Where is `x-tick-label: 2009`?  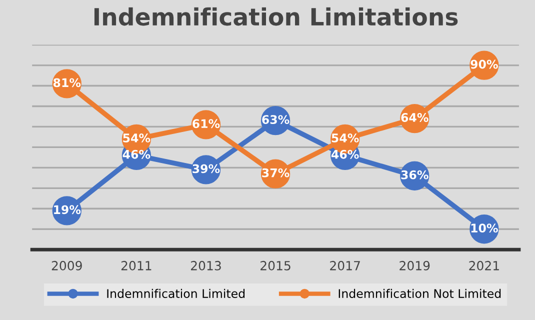 x-tick-label: 2009 is located at coordinates (67, 265).